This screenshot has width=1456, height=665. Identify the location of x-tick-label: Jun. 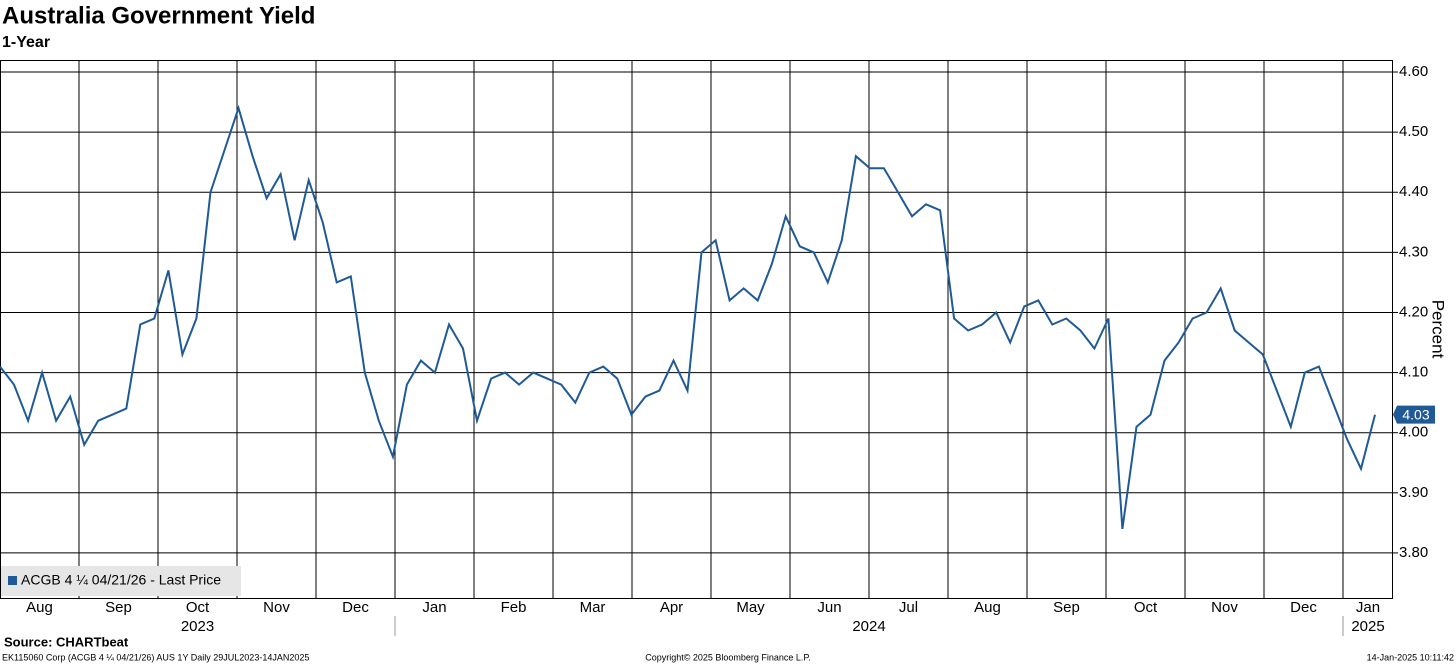
(829, 607).